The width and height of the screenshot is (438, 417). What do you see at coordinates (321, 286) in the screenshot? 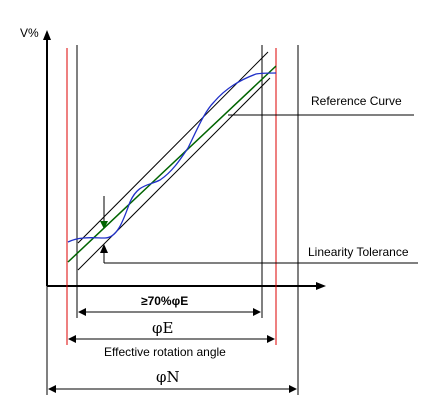
I see `x-axis-arrowhead` at bounding box center [321, 286].